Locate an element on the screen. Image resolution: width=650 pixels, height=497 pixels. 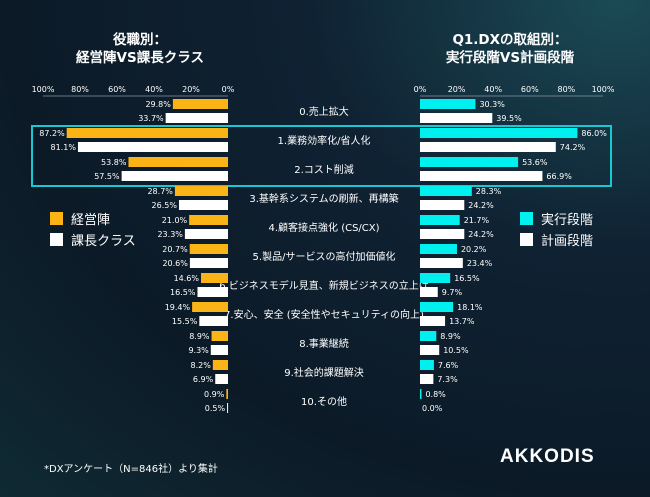
right-axis-tick-label: 60% is located at coordinates (530, 89).